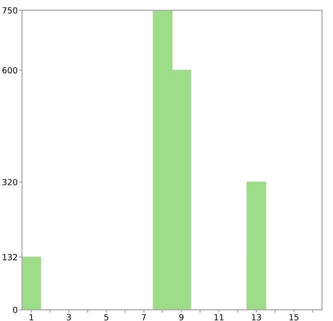 This screenshot has width=333, height=321. What do you see at coordinates (32, 317) in the screenshot?
I see `x-tick-label: 1` at bounding box center [32, 317].